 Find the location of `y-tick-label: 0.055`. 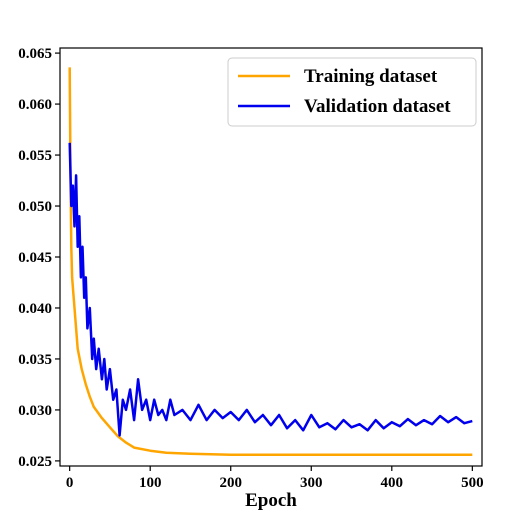

y-tick-label: 0.055 is located at coordinates (35, 156).